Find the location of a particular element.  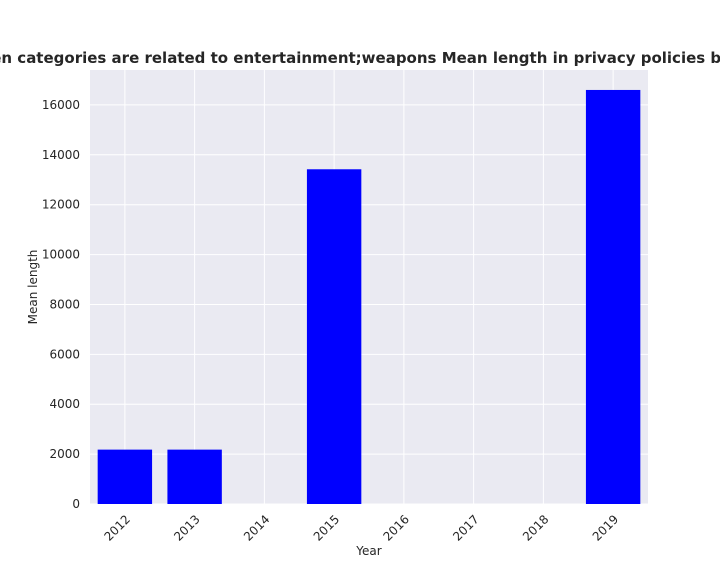

x-tick-label: 2012 is located at coordinates (116, 527).